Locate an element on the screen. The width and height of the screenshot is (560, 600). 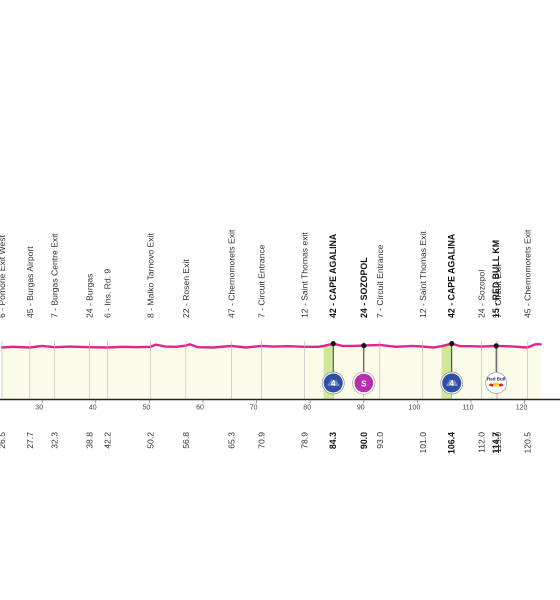
waypoint-km: 101.0 is located at coordinates (423, 443).